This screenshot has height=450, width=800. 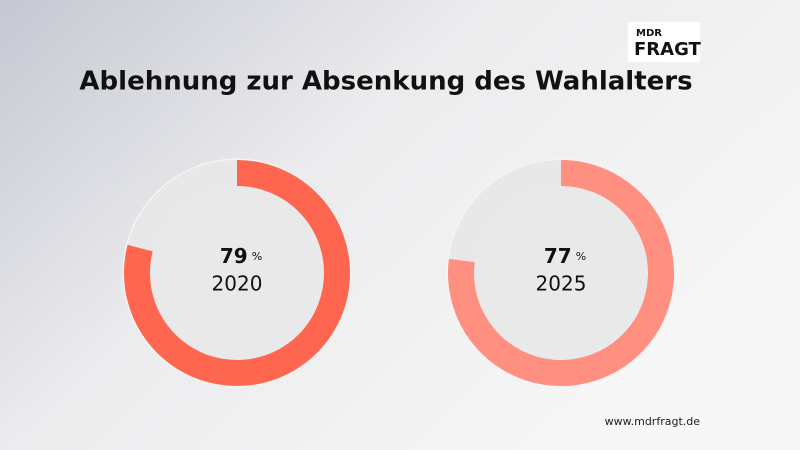 I want to click on logo-text: FRAGT, so click(x=668, y=49).